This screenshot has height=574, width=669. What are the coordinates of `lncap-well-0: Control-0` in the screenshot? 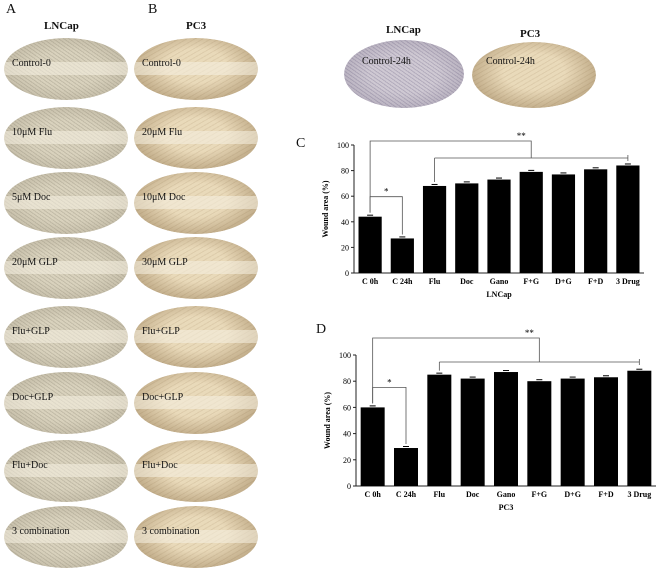 It's located at (66, 69).